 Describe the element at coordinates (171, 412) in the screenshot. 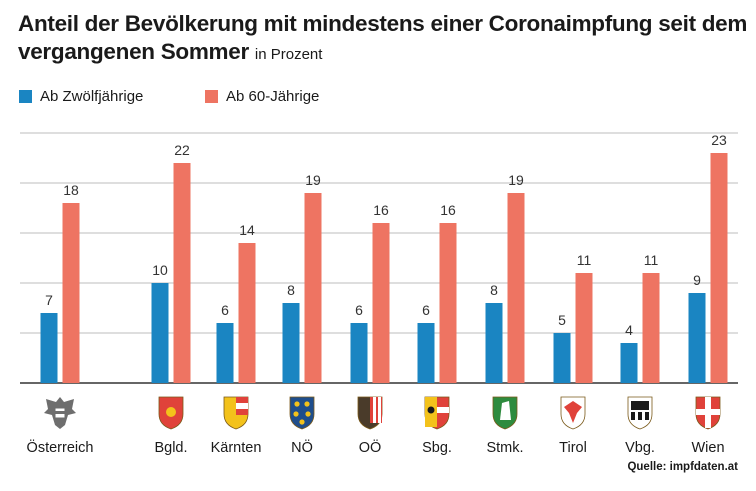

I see `burgenland-crest-detail` at that location.